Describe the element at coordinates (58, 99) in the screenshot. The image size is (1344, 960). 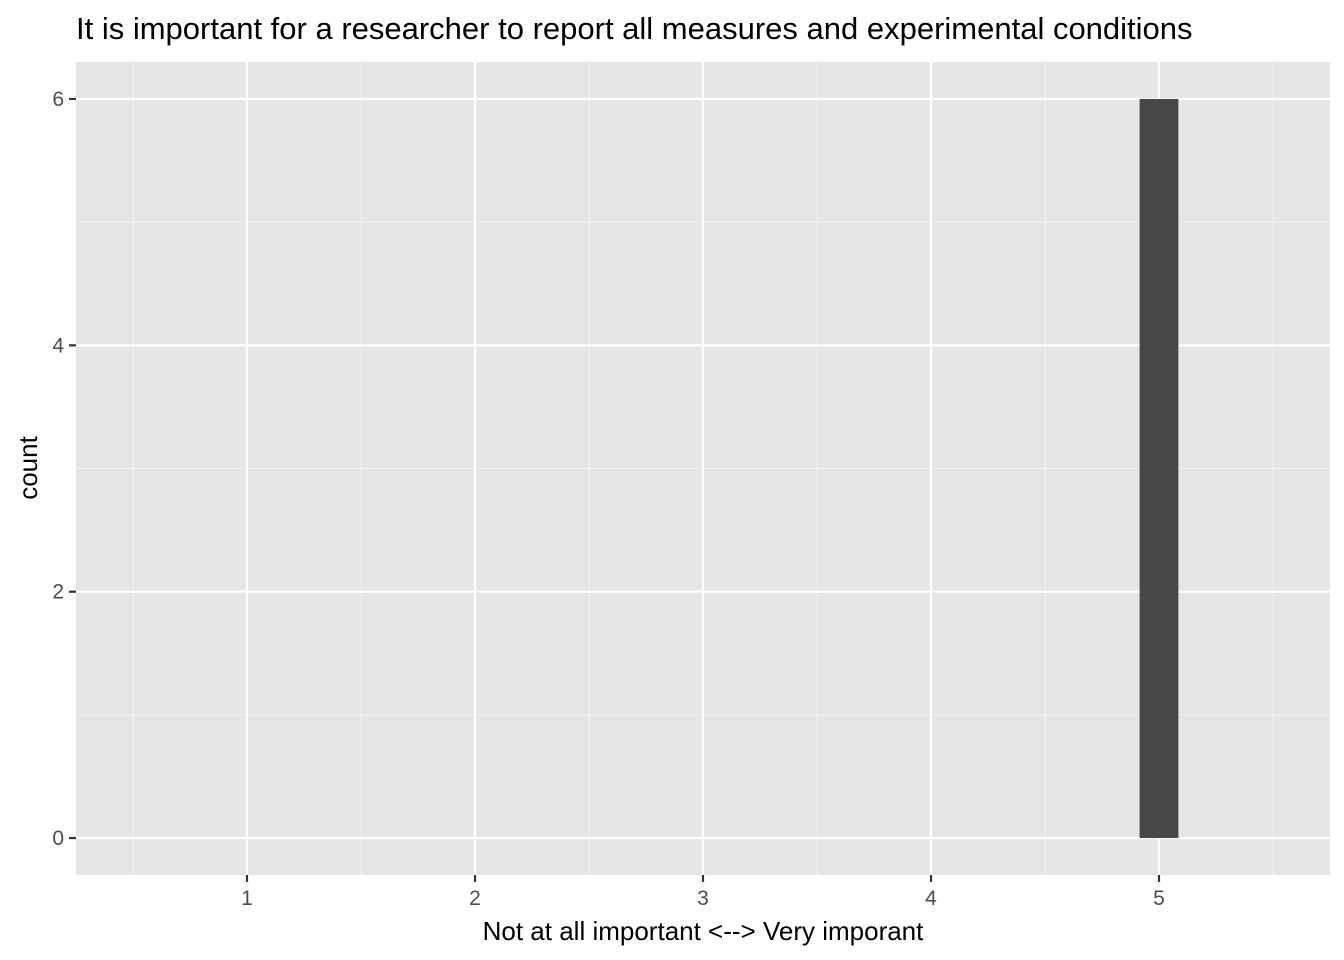
I see `y-tick-label: 6` at that location.